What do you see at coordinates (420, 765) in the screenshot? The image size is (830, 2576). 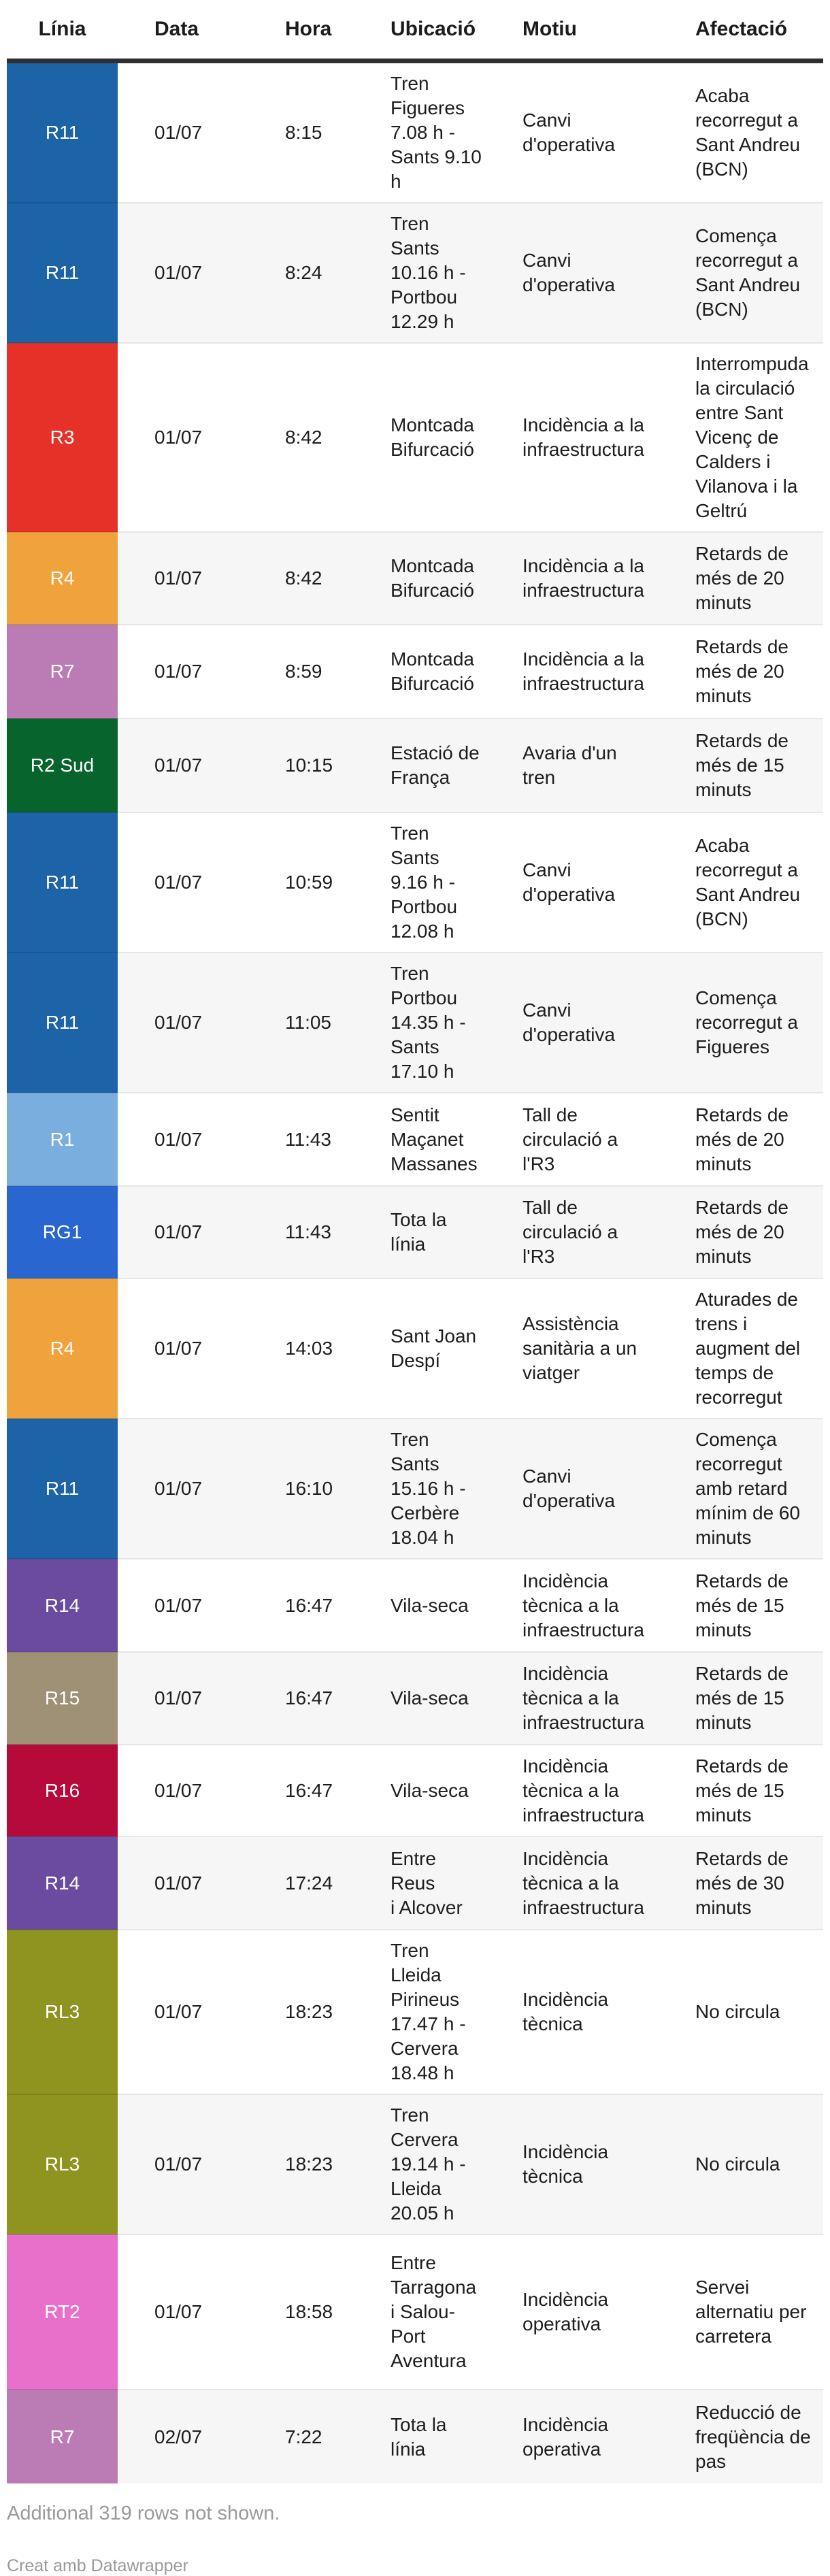 I see `cell-location: Estació de França` at bounding box center [420, 765].